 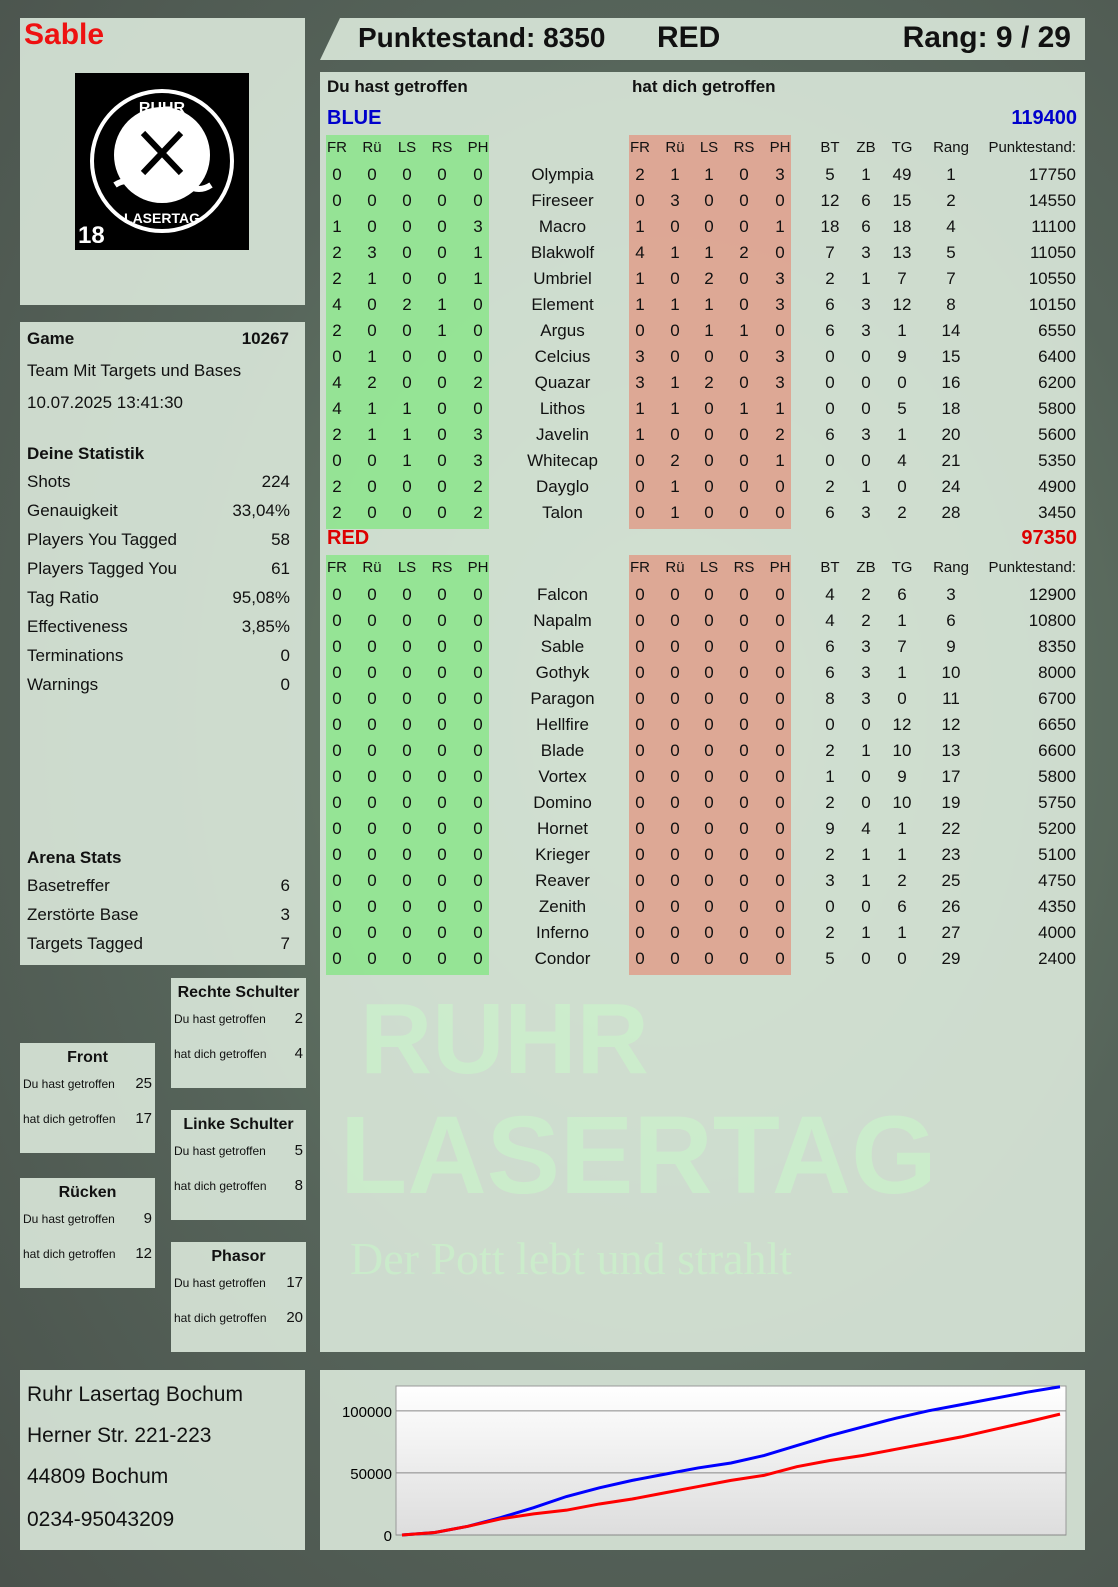 I want to click on y-tick-label: 0, so click(x=388, y=1536).